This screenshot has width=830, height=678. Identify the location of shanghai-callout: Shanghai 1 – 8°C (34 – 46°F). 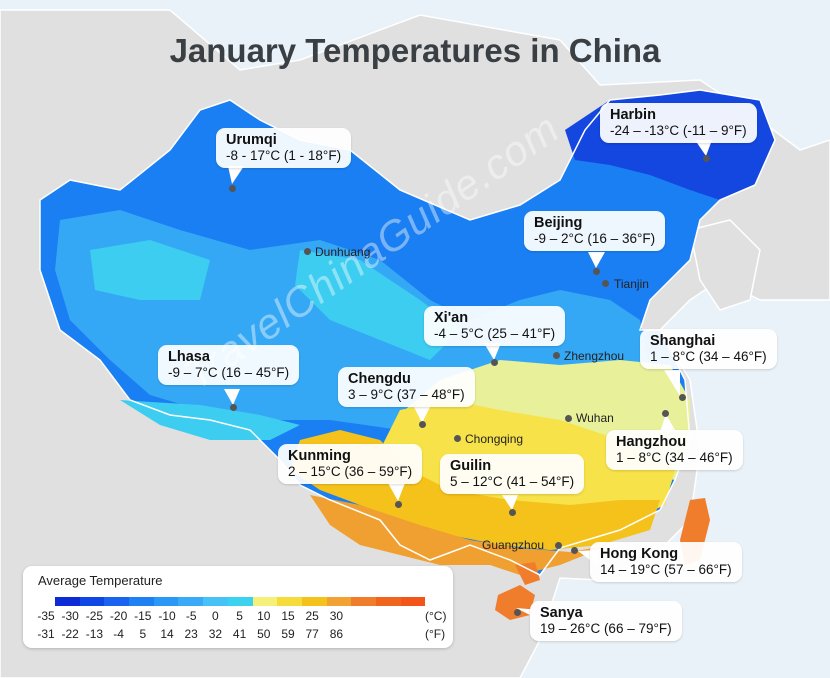
(708, 349).